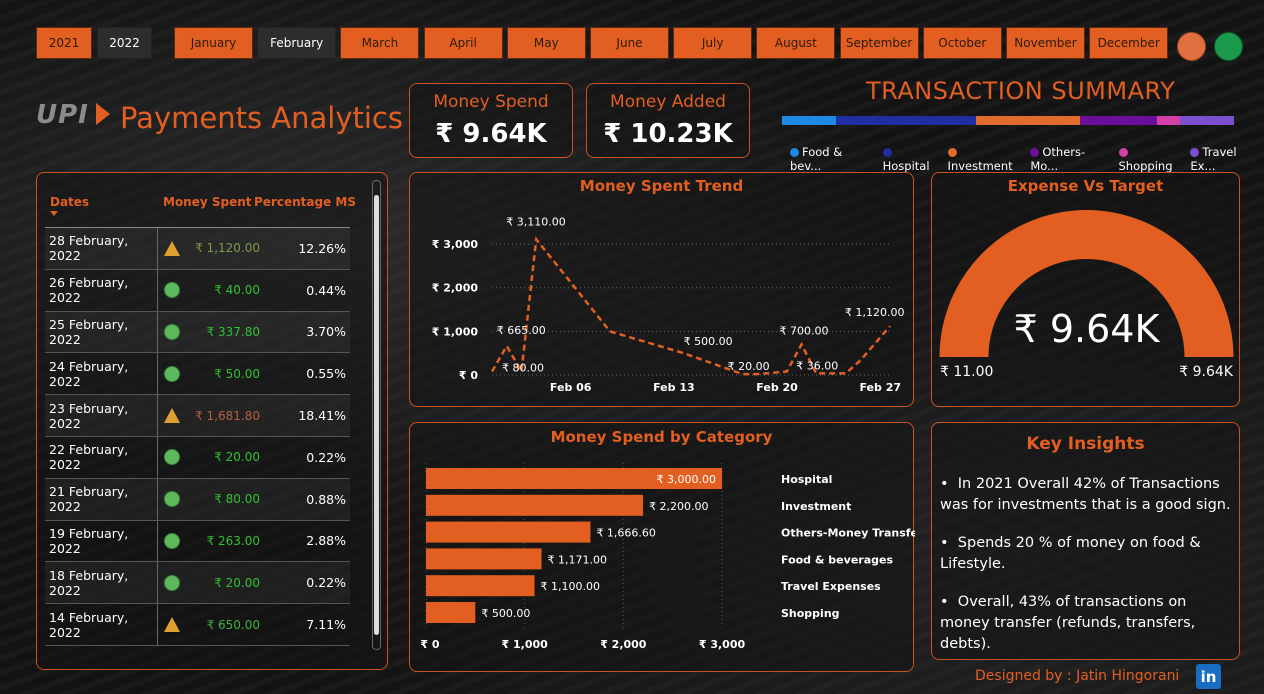 This screenshot has height=694, width=1264. Describe the element at coordinates (326, 541) in the screenshot. I see `row-percentage: 2.88%` at that location.